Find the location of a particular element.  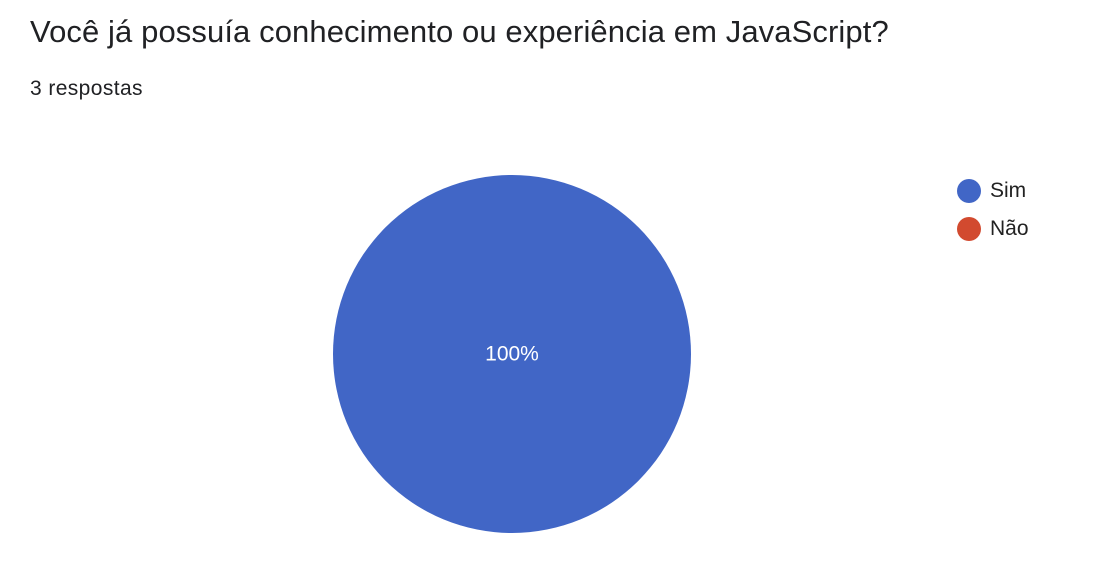

chart-legend: Sim Não is located at coordinates (993, 210).